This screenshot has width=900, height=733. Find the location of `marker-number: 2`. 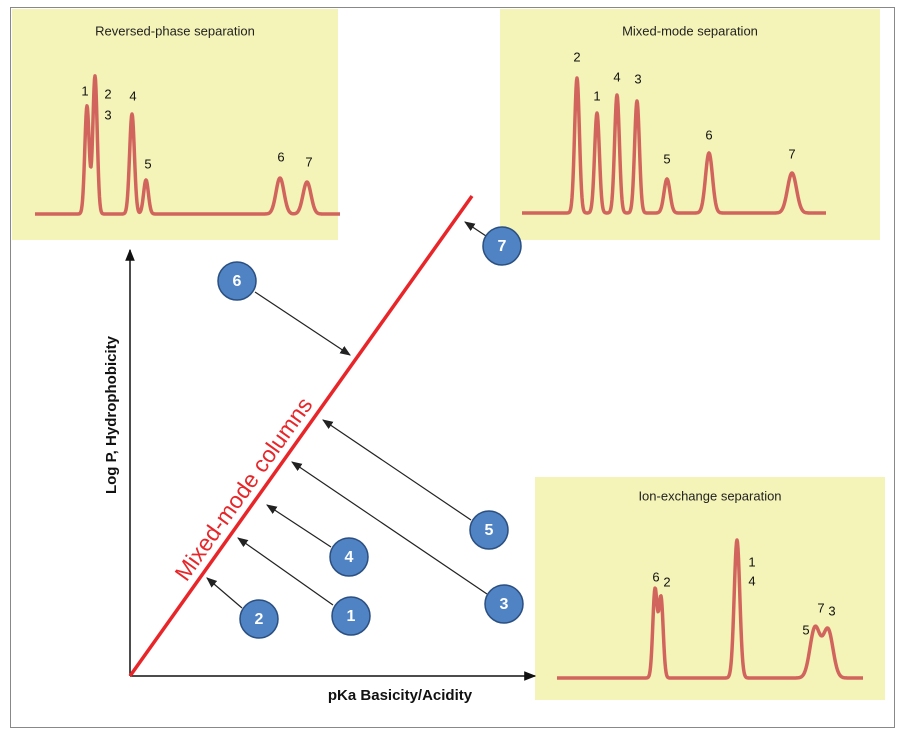

marker-number: 2 is located at coordinates (259, 619).